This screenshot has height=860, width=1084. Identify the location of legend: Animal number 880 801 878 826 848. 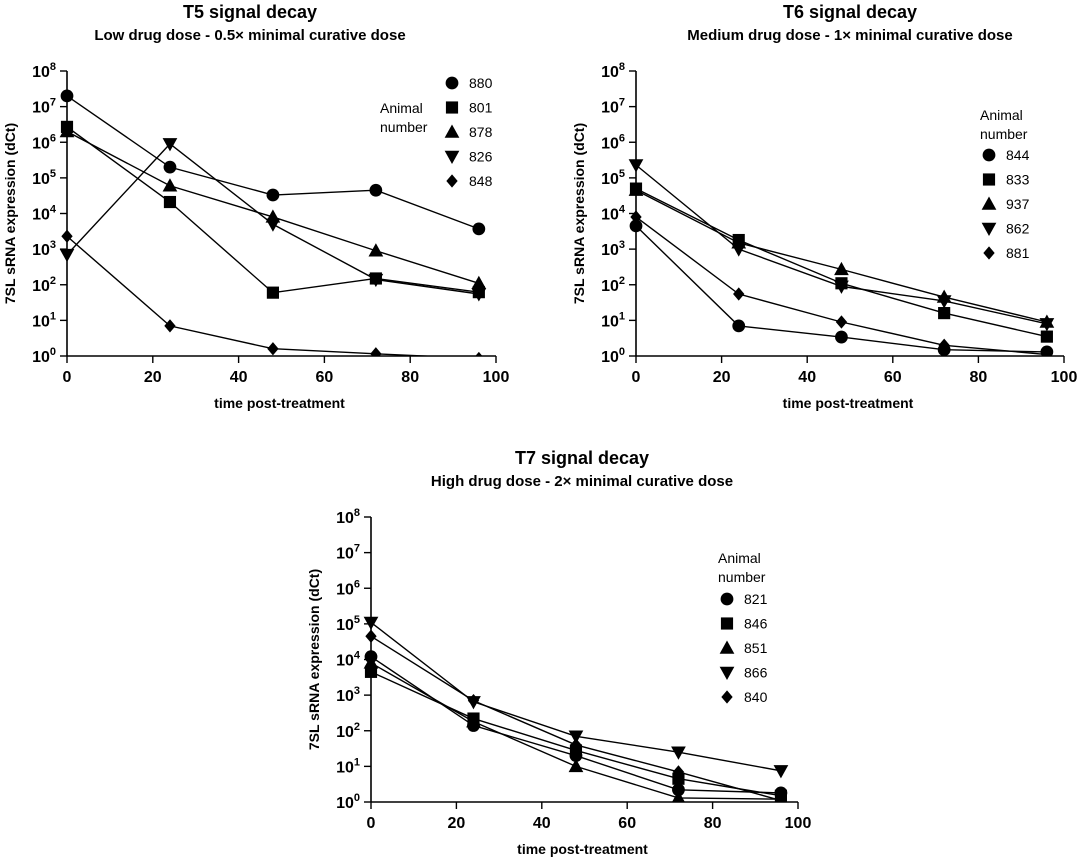
(436, 132).